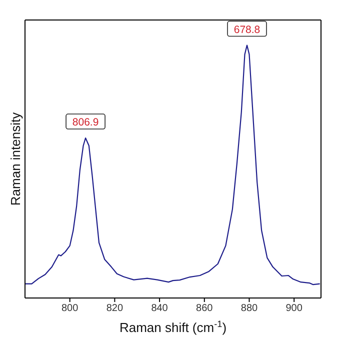  Describe the element at coordinates (294, 308) in the screenshot. I see `x-tick-label: 900` at that location.